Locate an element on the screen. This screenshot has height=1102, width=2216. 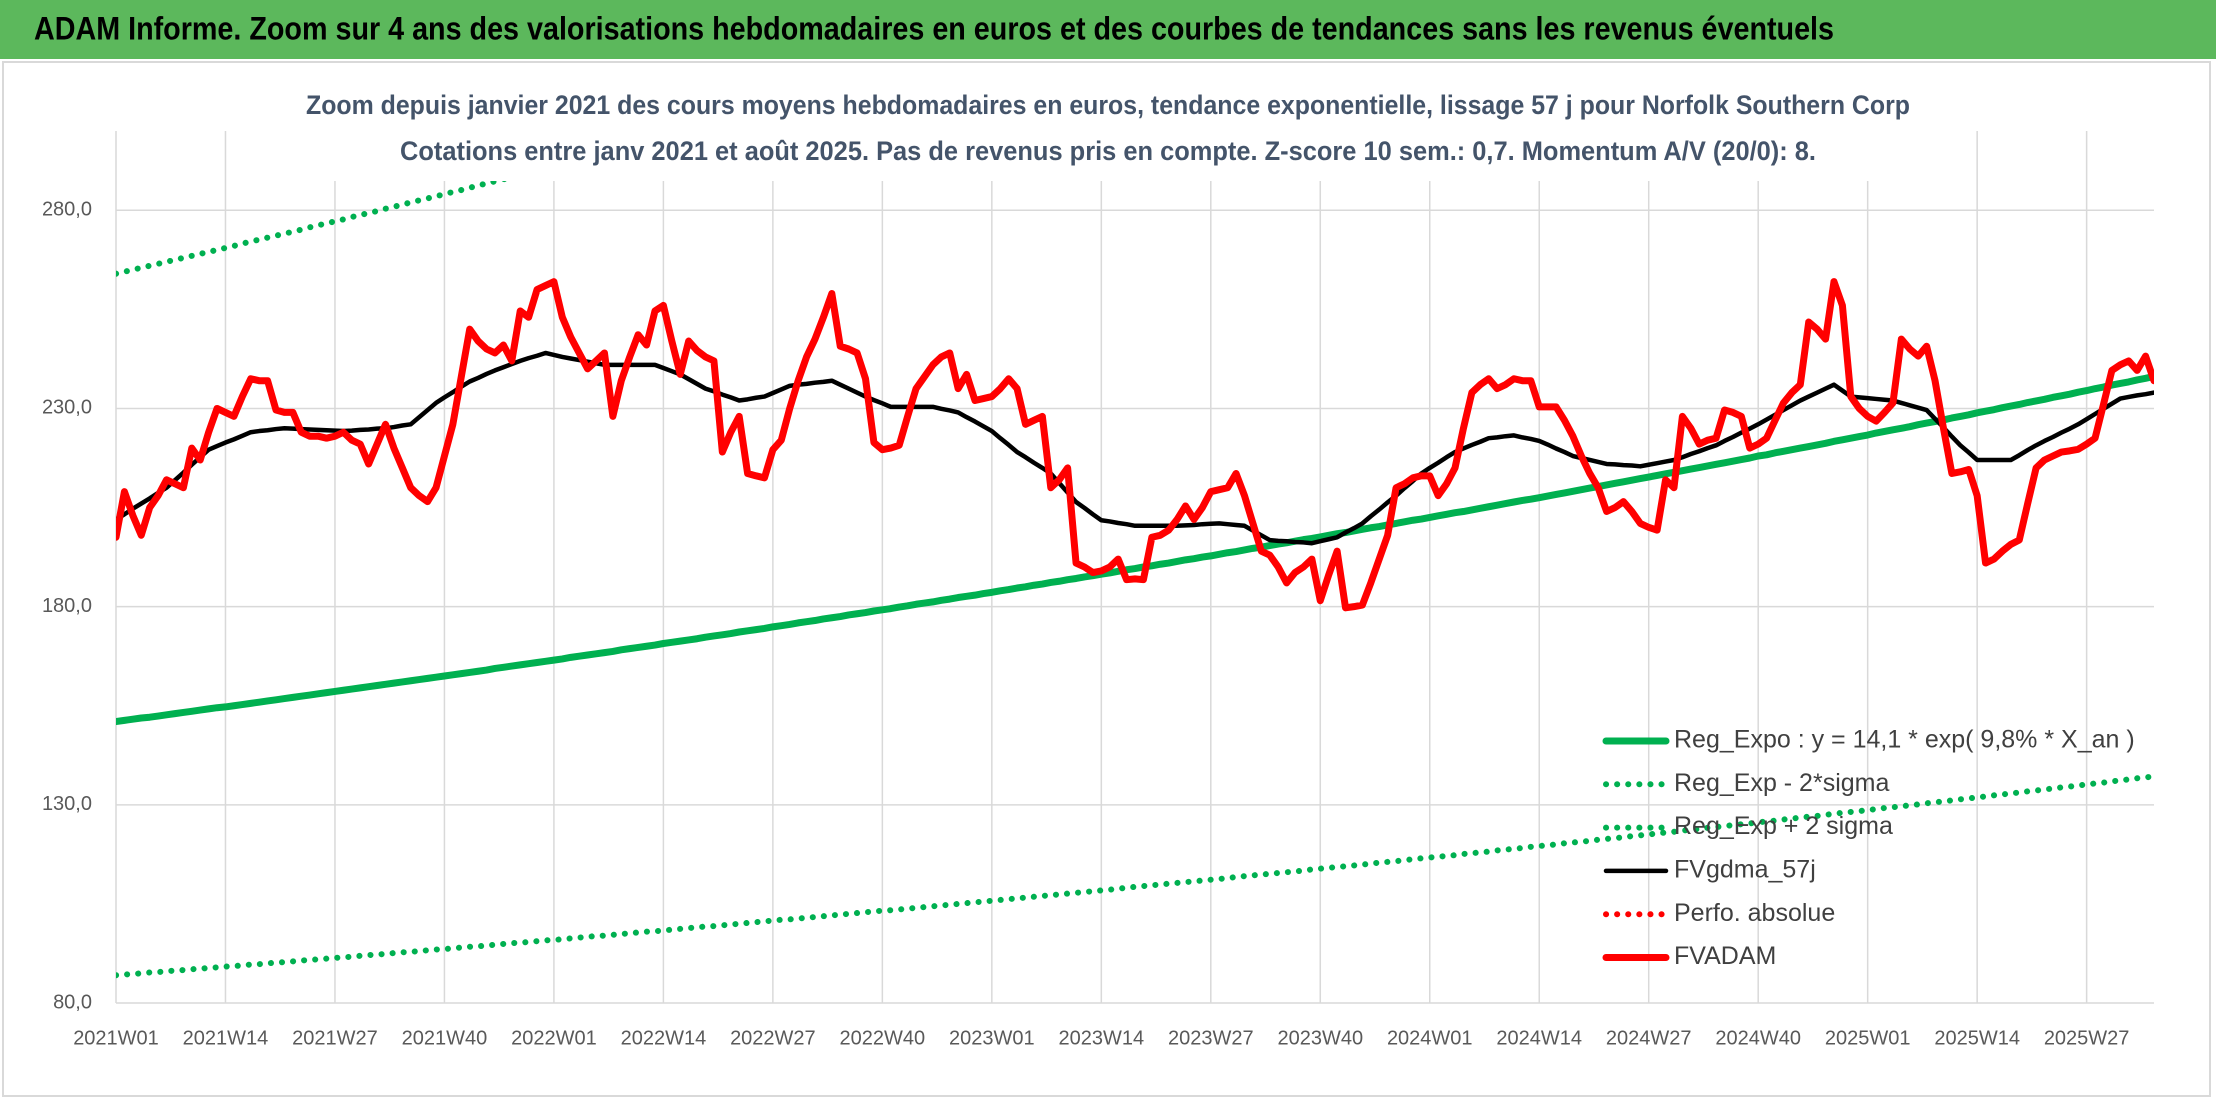
x-tick-label: 2024W14 is located at coordinates (1539, 1038).